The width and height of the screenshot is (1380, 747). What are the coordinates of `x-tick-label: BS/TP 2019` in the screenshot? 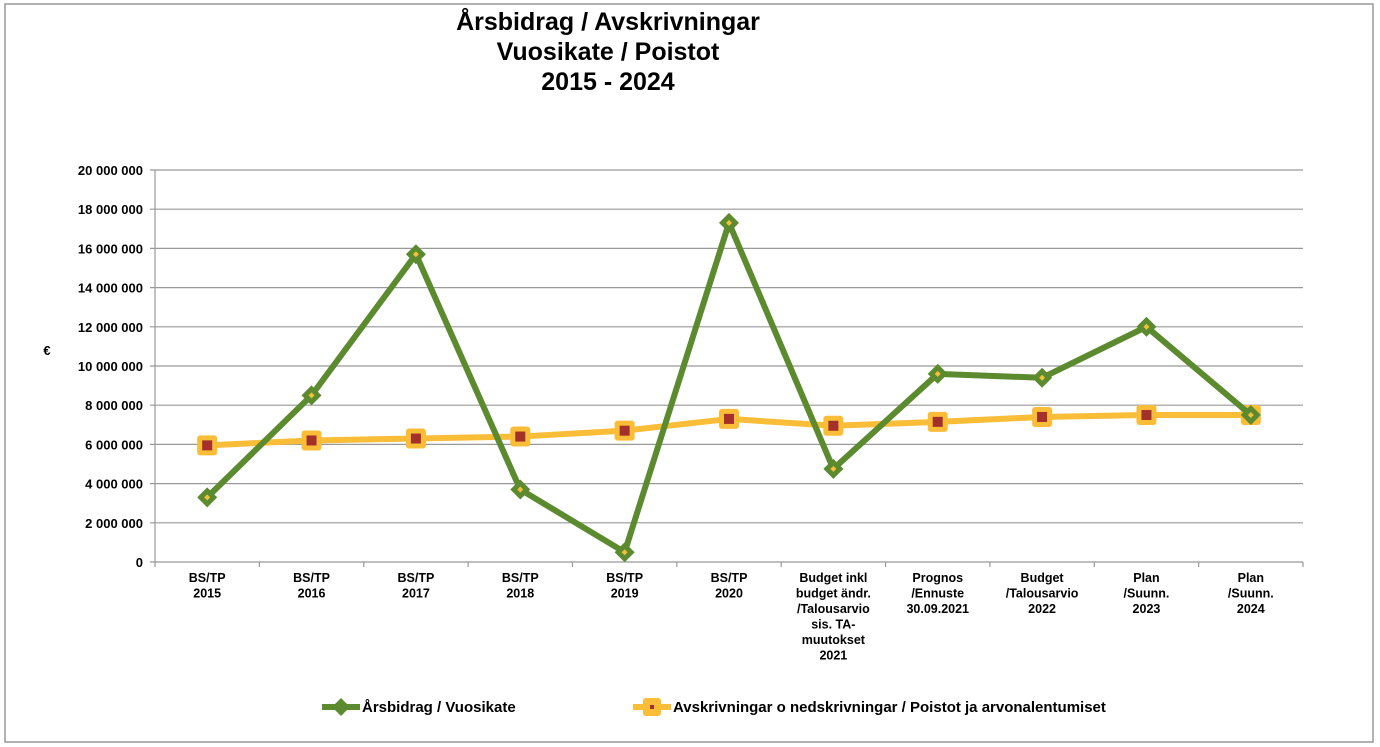 It's located at (624, 586).